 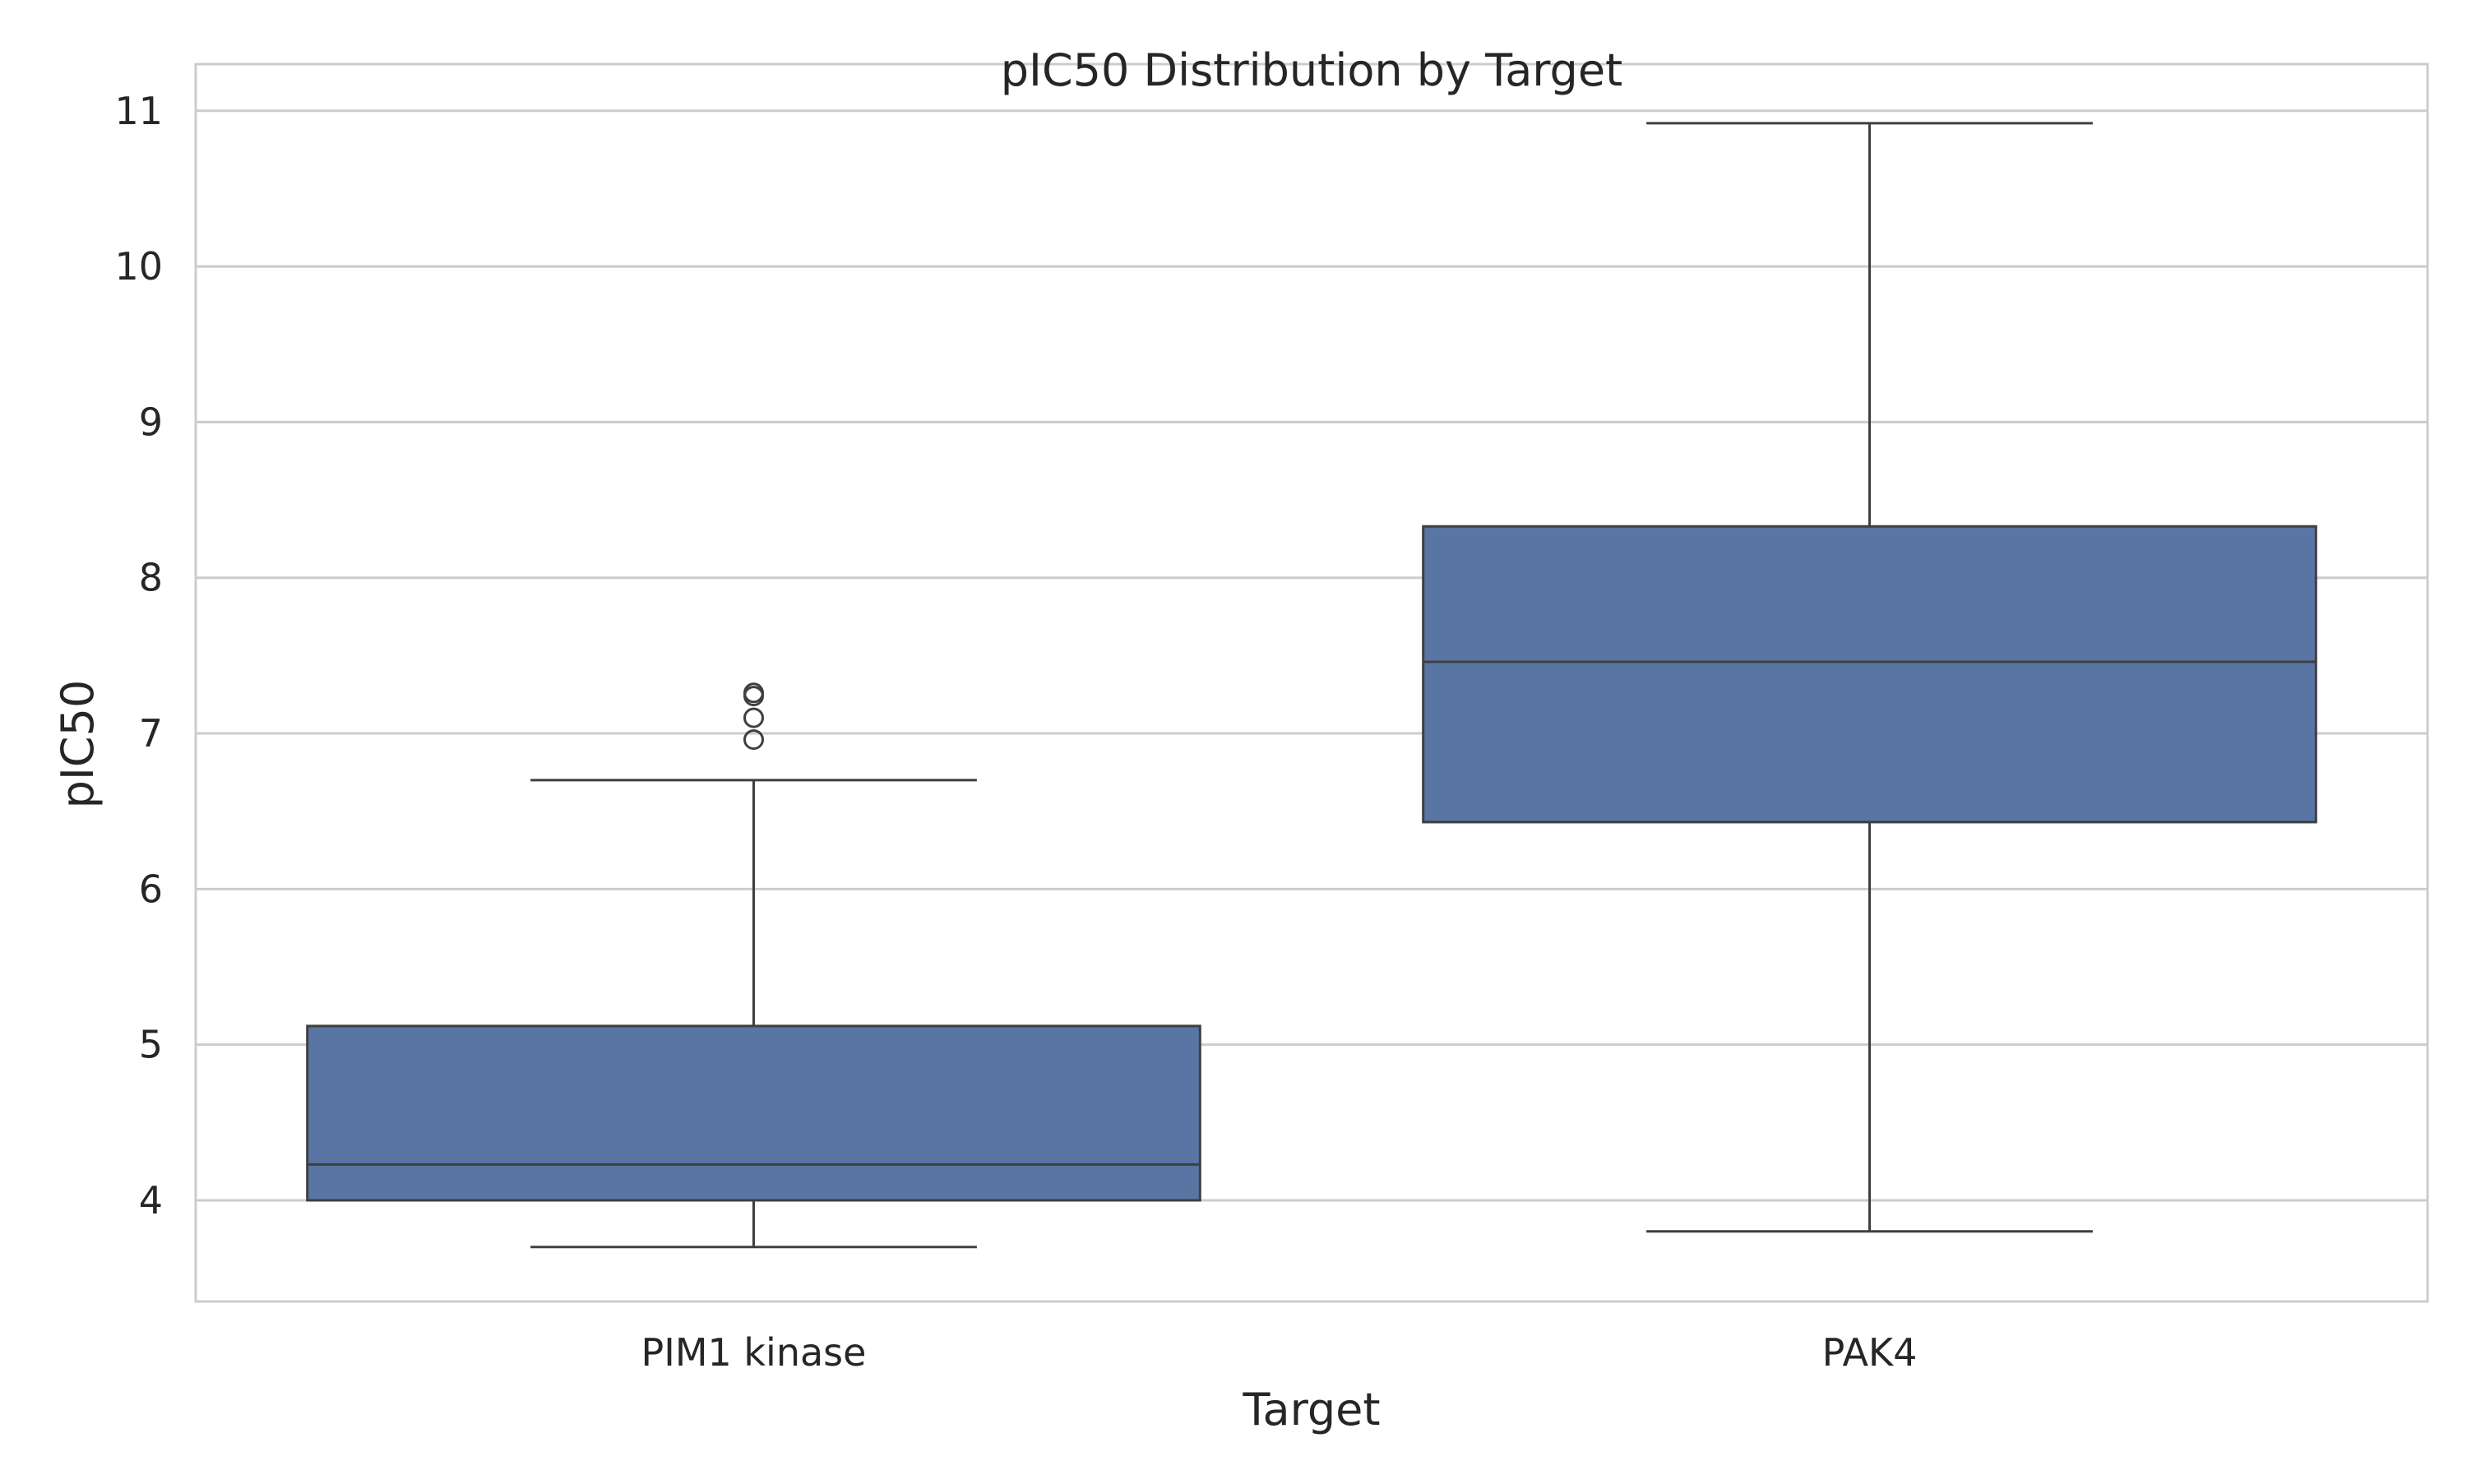 What do you see at coordinates (151, 734) in the screenshot?
I see `y-tick-label: 7` at bounding box center [151, 734].